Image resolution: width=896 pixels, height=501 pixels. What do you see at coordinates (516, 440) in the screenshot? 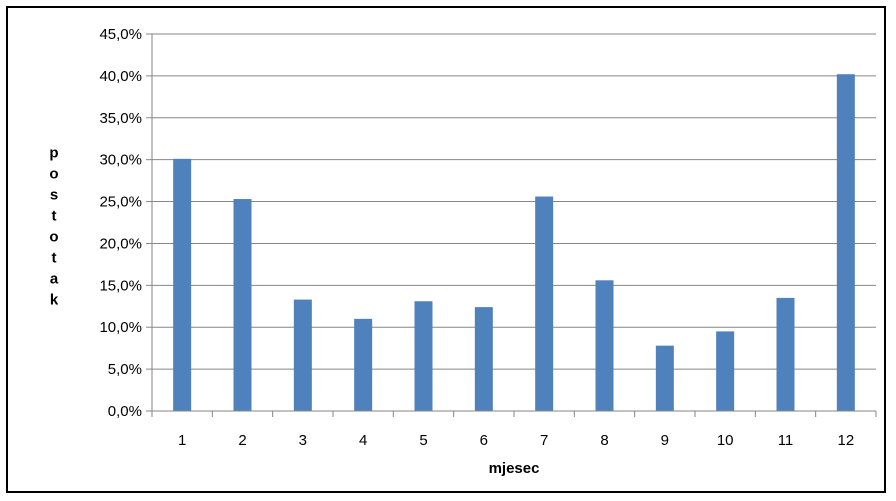
I see `x-tick-labels: 1 2 3 4 5 6 7 8 9 10 11 12` at bounding box center [516, 440].